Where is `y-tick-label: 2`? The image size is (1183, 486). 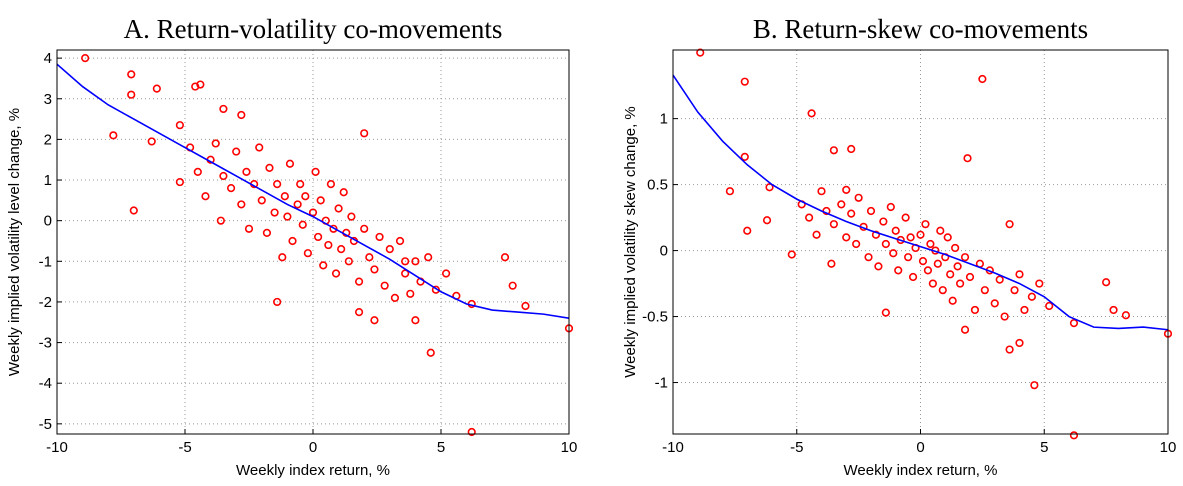 y-tick-label: 2 is located at coordinates (48, 139).